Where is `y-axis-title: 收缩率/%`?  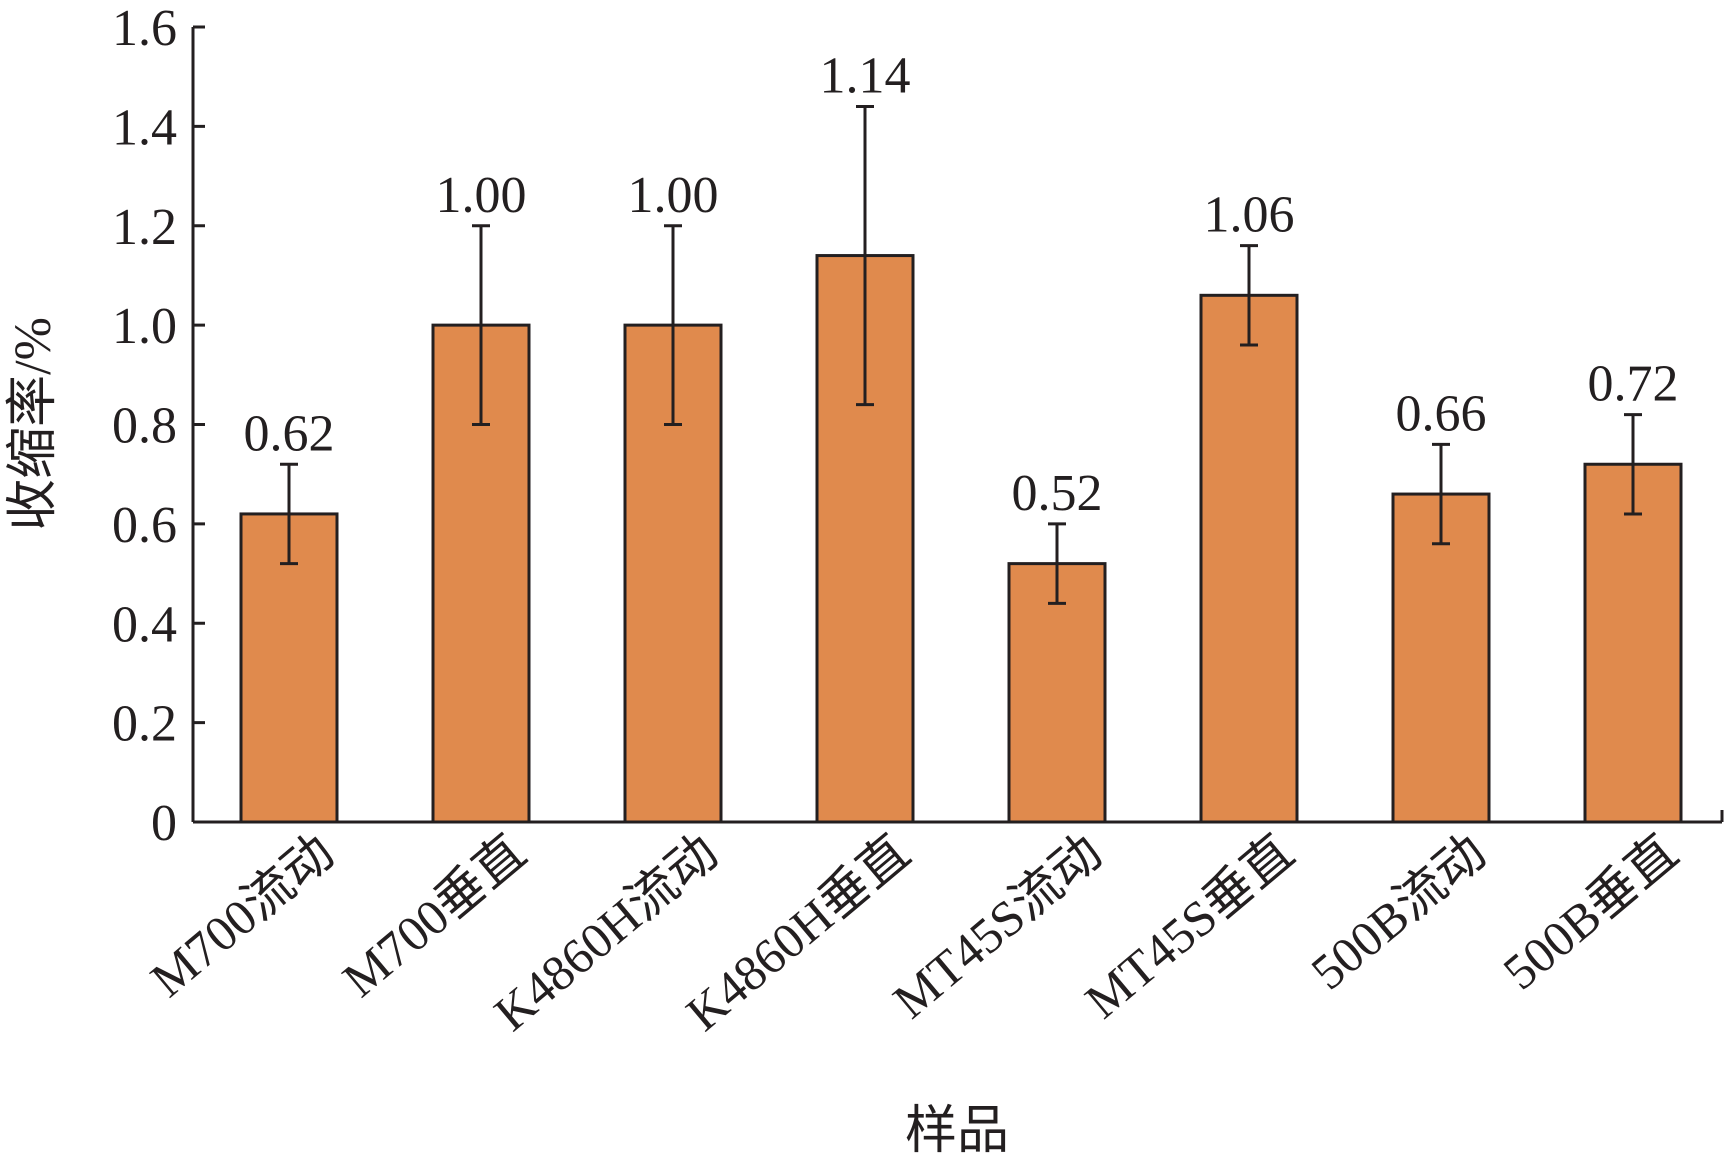
y-axis-title: 收缩率/% is located at coordinates (33, 424).